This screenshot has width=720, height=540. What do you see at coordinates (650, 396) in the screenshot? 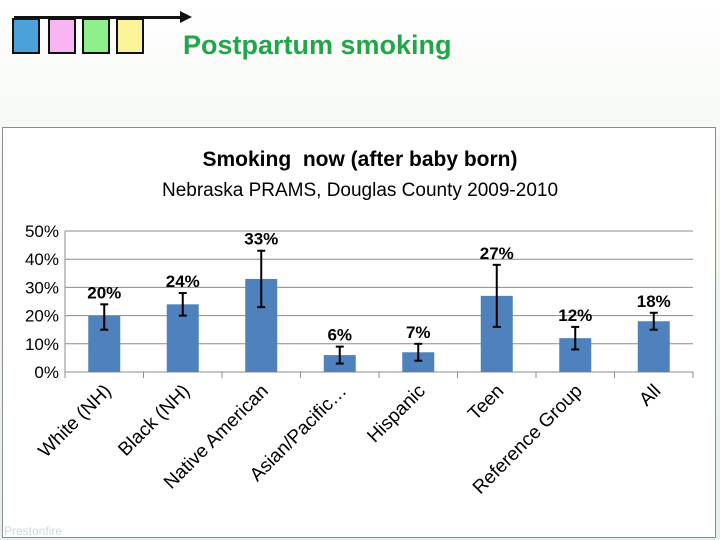
I see `x-category-label: All` at bounding box center [650, 396].